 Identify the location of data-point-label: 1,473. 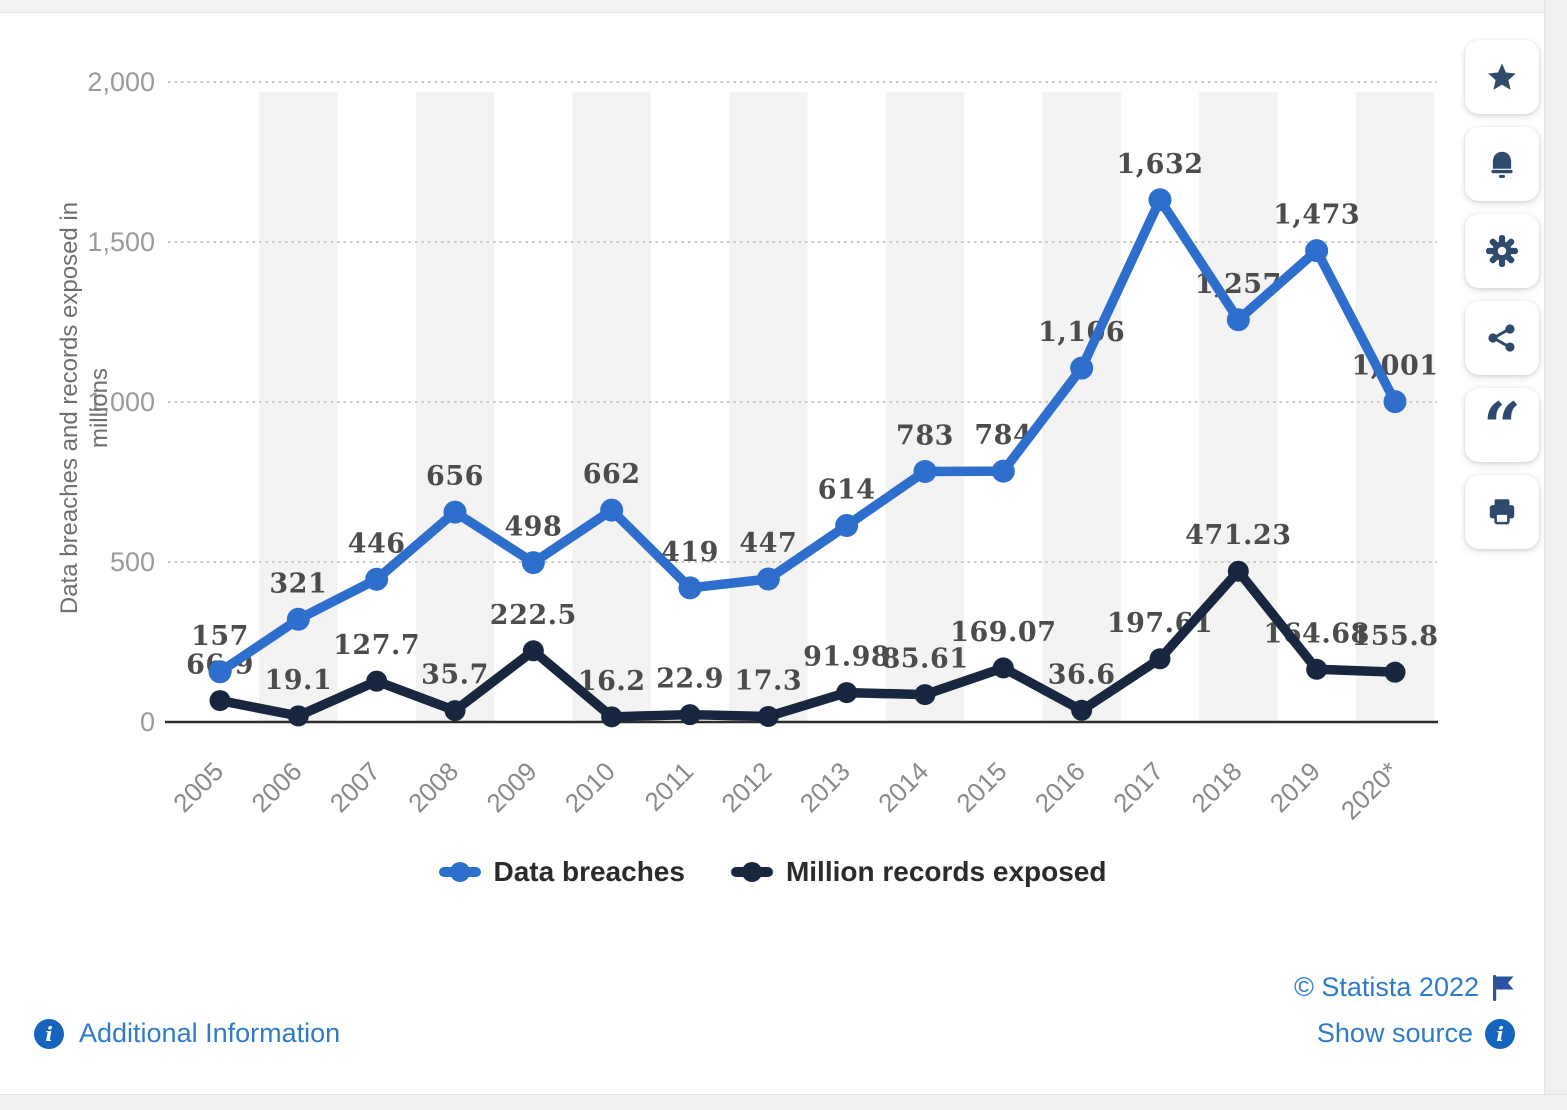
(1316, 215).